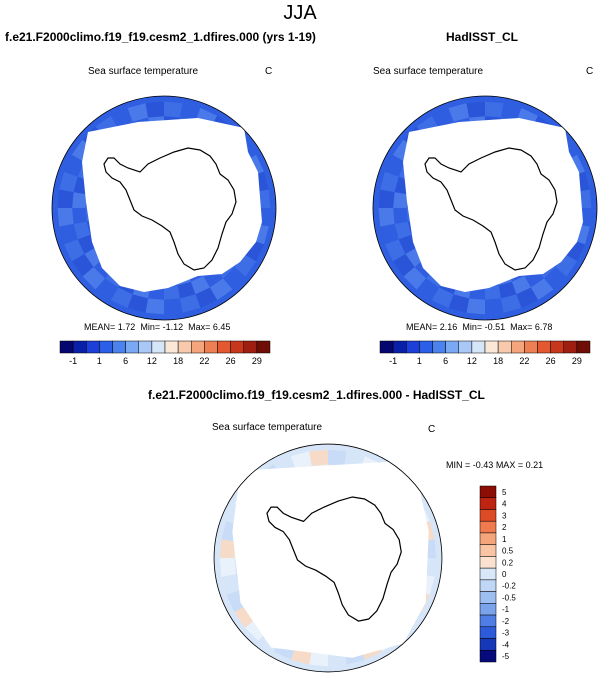 Image resolution: width=600 pixels, height=676 pixels. Describe the element at coordinates (504, 504) in the screenshot. I see `colorbar-tick-label: 4` at that location.